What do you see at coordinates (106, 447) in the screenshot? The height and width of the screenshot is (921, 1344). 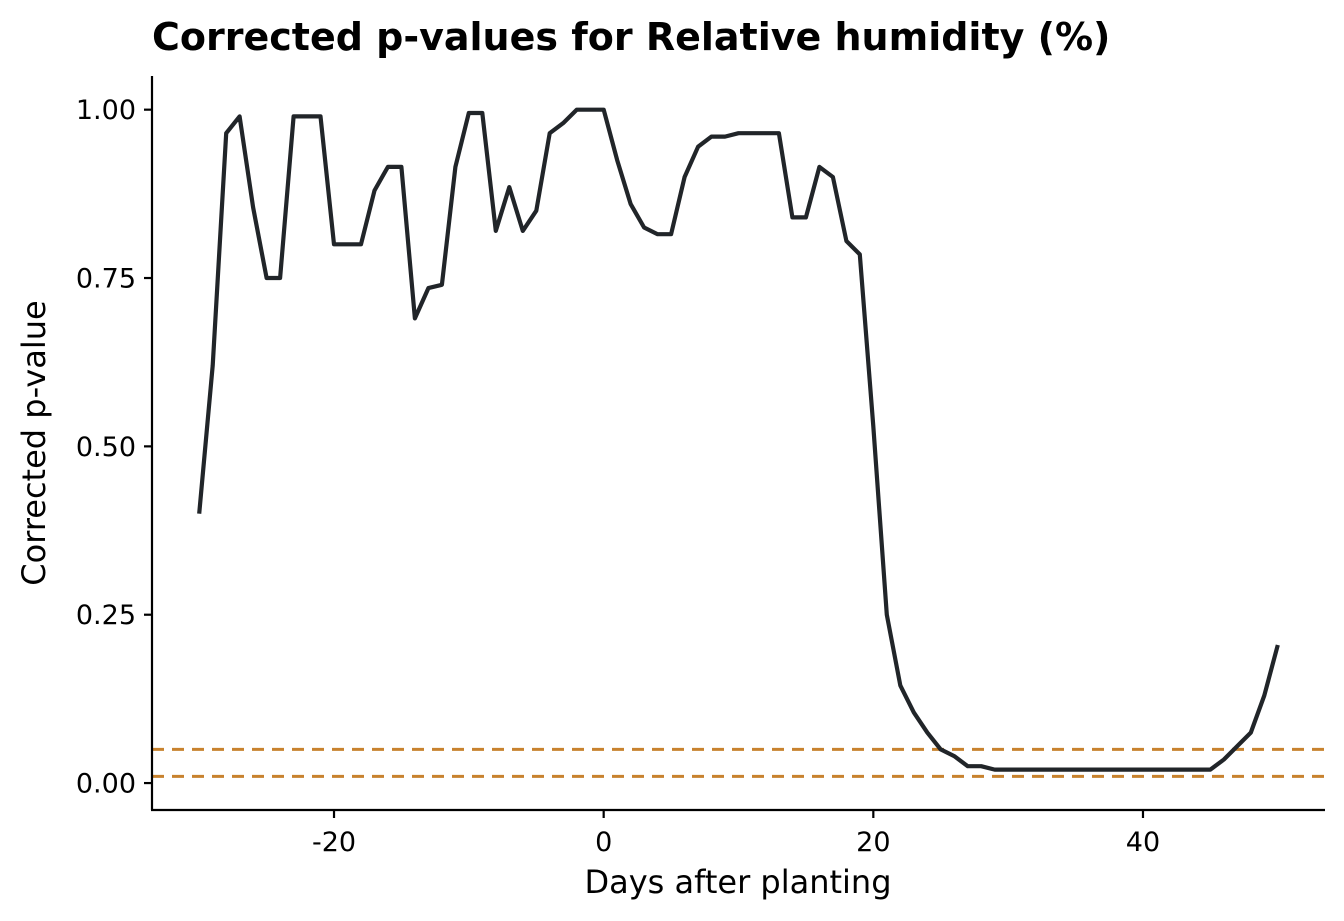 I see `y-tick-label: 0.50` at bounding box center [106, 447].